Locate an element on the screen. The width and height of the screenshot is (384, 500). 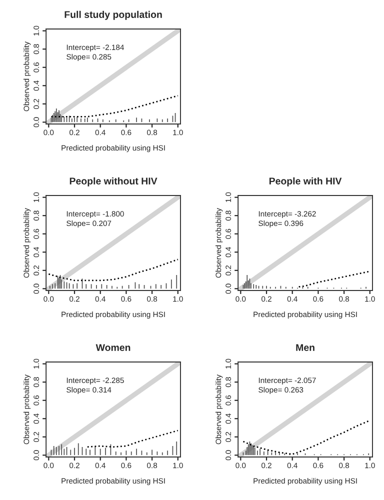
chart-title: Full study population is located at coordinates (113, 15).